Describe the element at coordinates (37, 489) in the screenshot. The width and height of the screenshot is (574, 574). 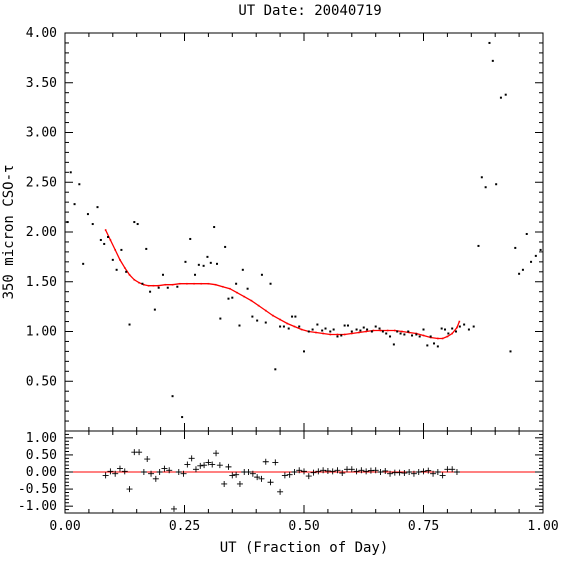
I see `residual-y-tick-label: -0.50` at that location.